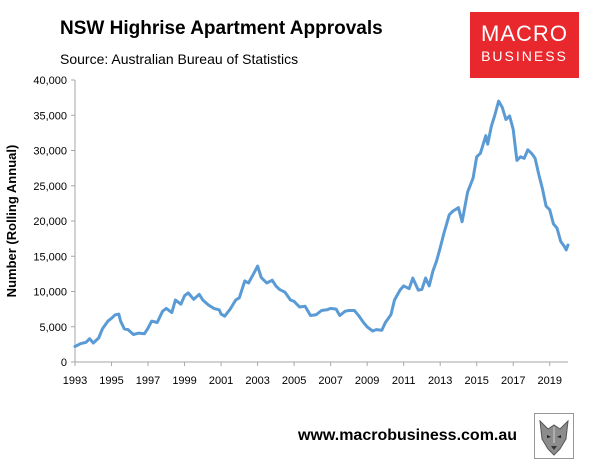 This screenshot has width=592, height=467. Describe the element at coordinates (184, 381) in the screenshot. I see `x-tick-label: 1999` at that location.